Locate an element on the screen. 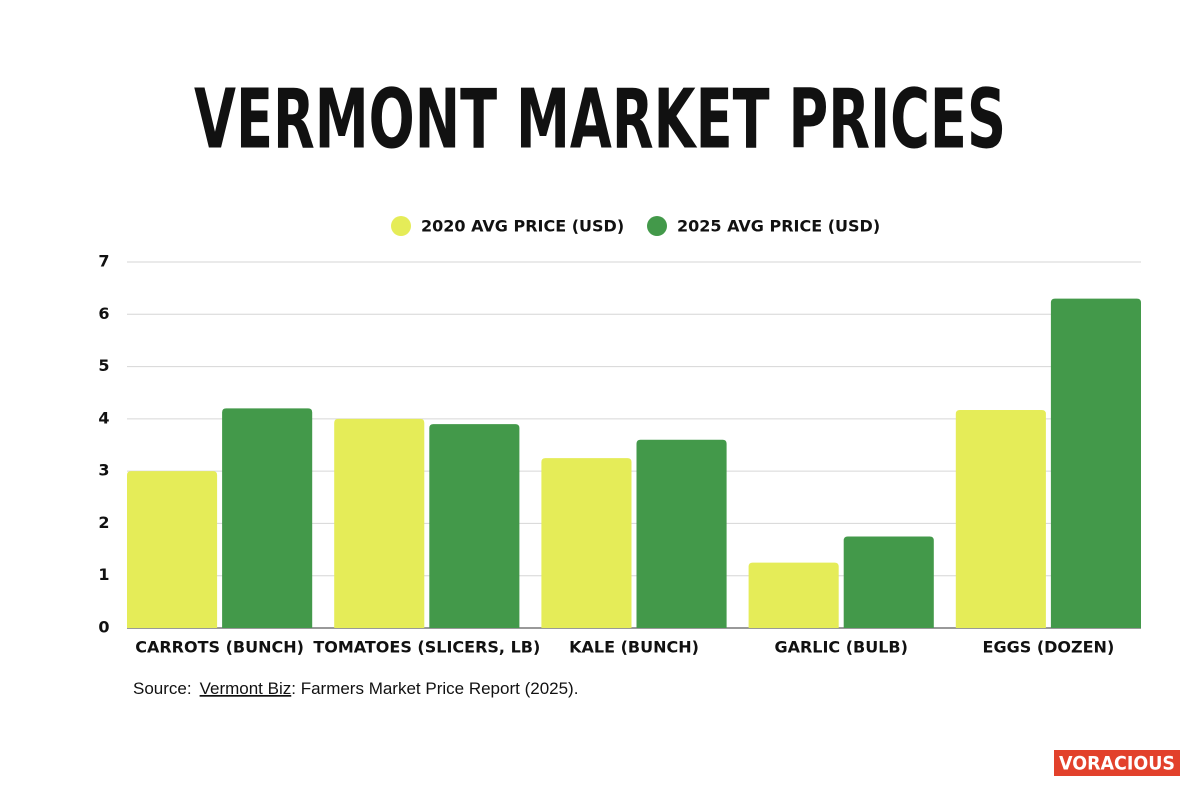 The width and height of the screenshot is (1200, 800). brand-badge is located at coordinates (1117, 763).